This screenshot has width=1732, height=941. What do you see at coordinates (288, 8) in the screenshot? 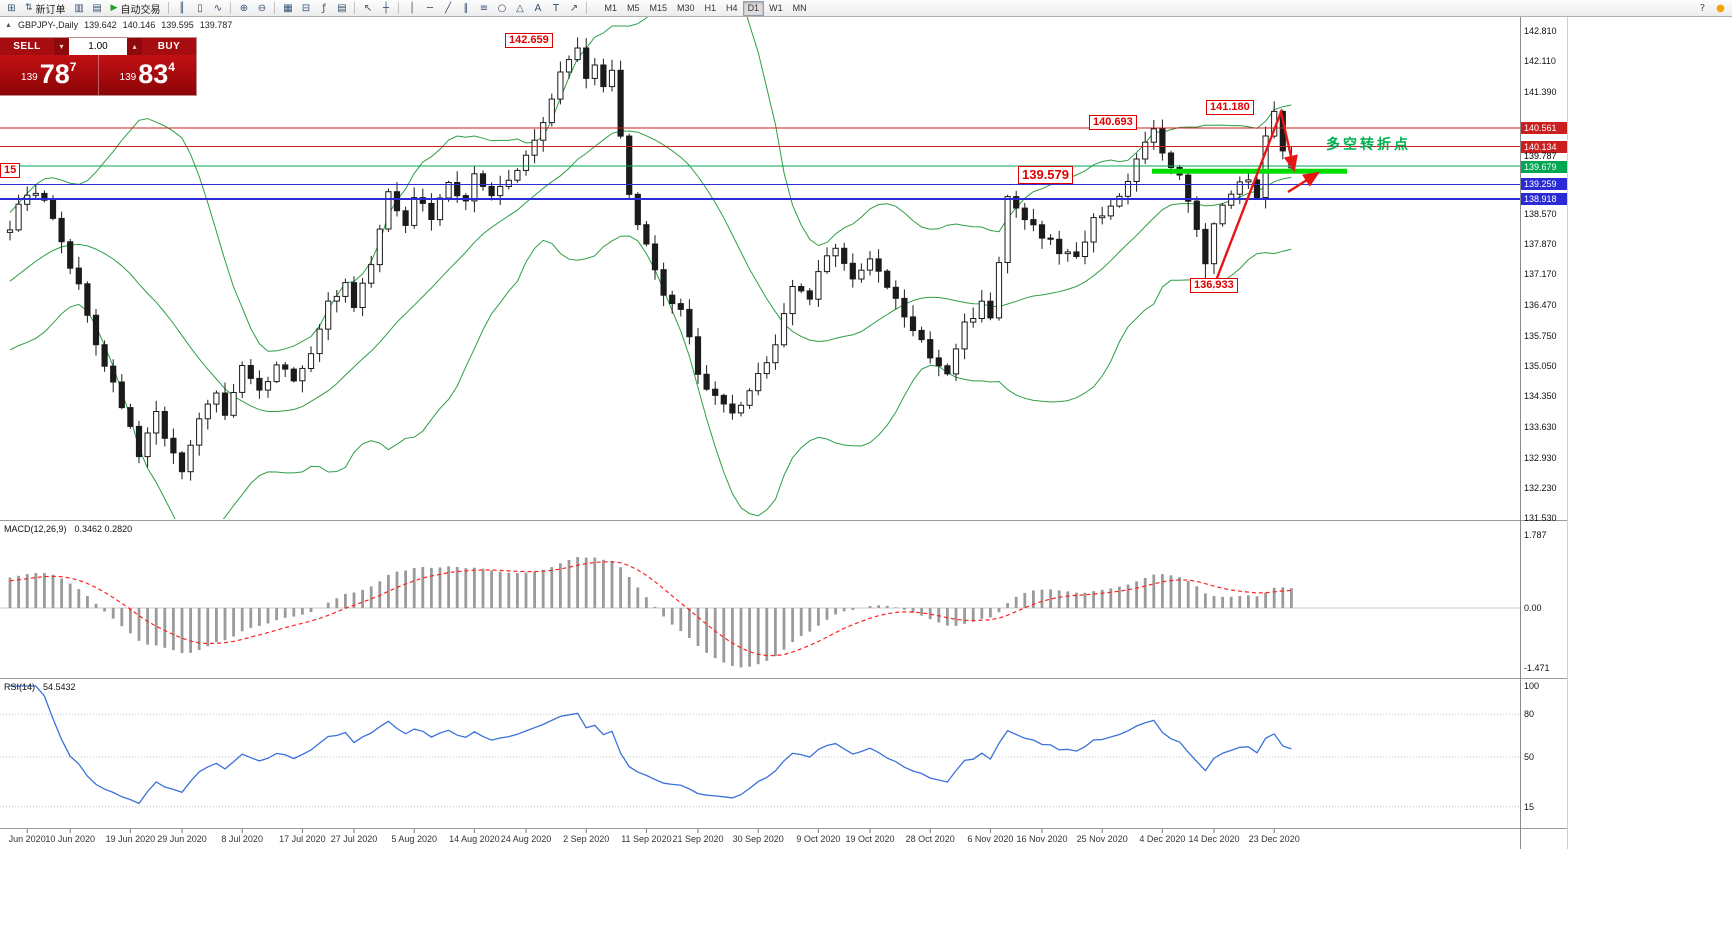
I see `tile-windows-icon: ▦` at bounding box center [288, 8].